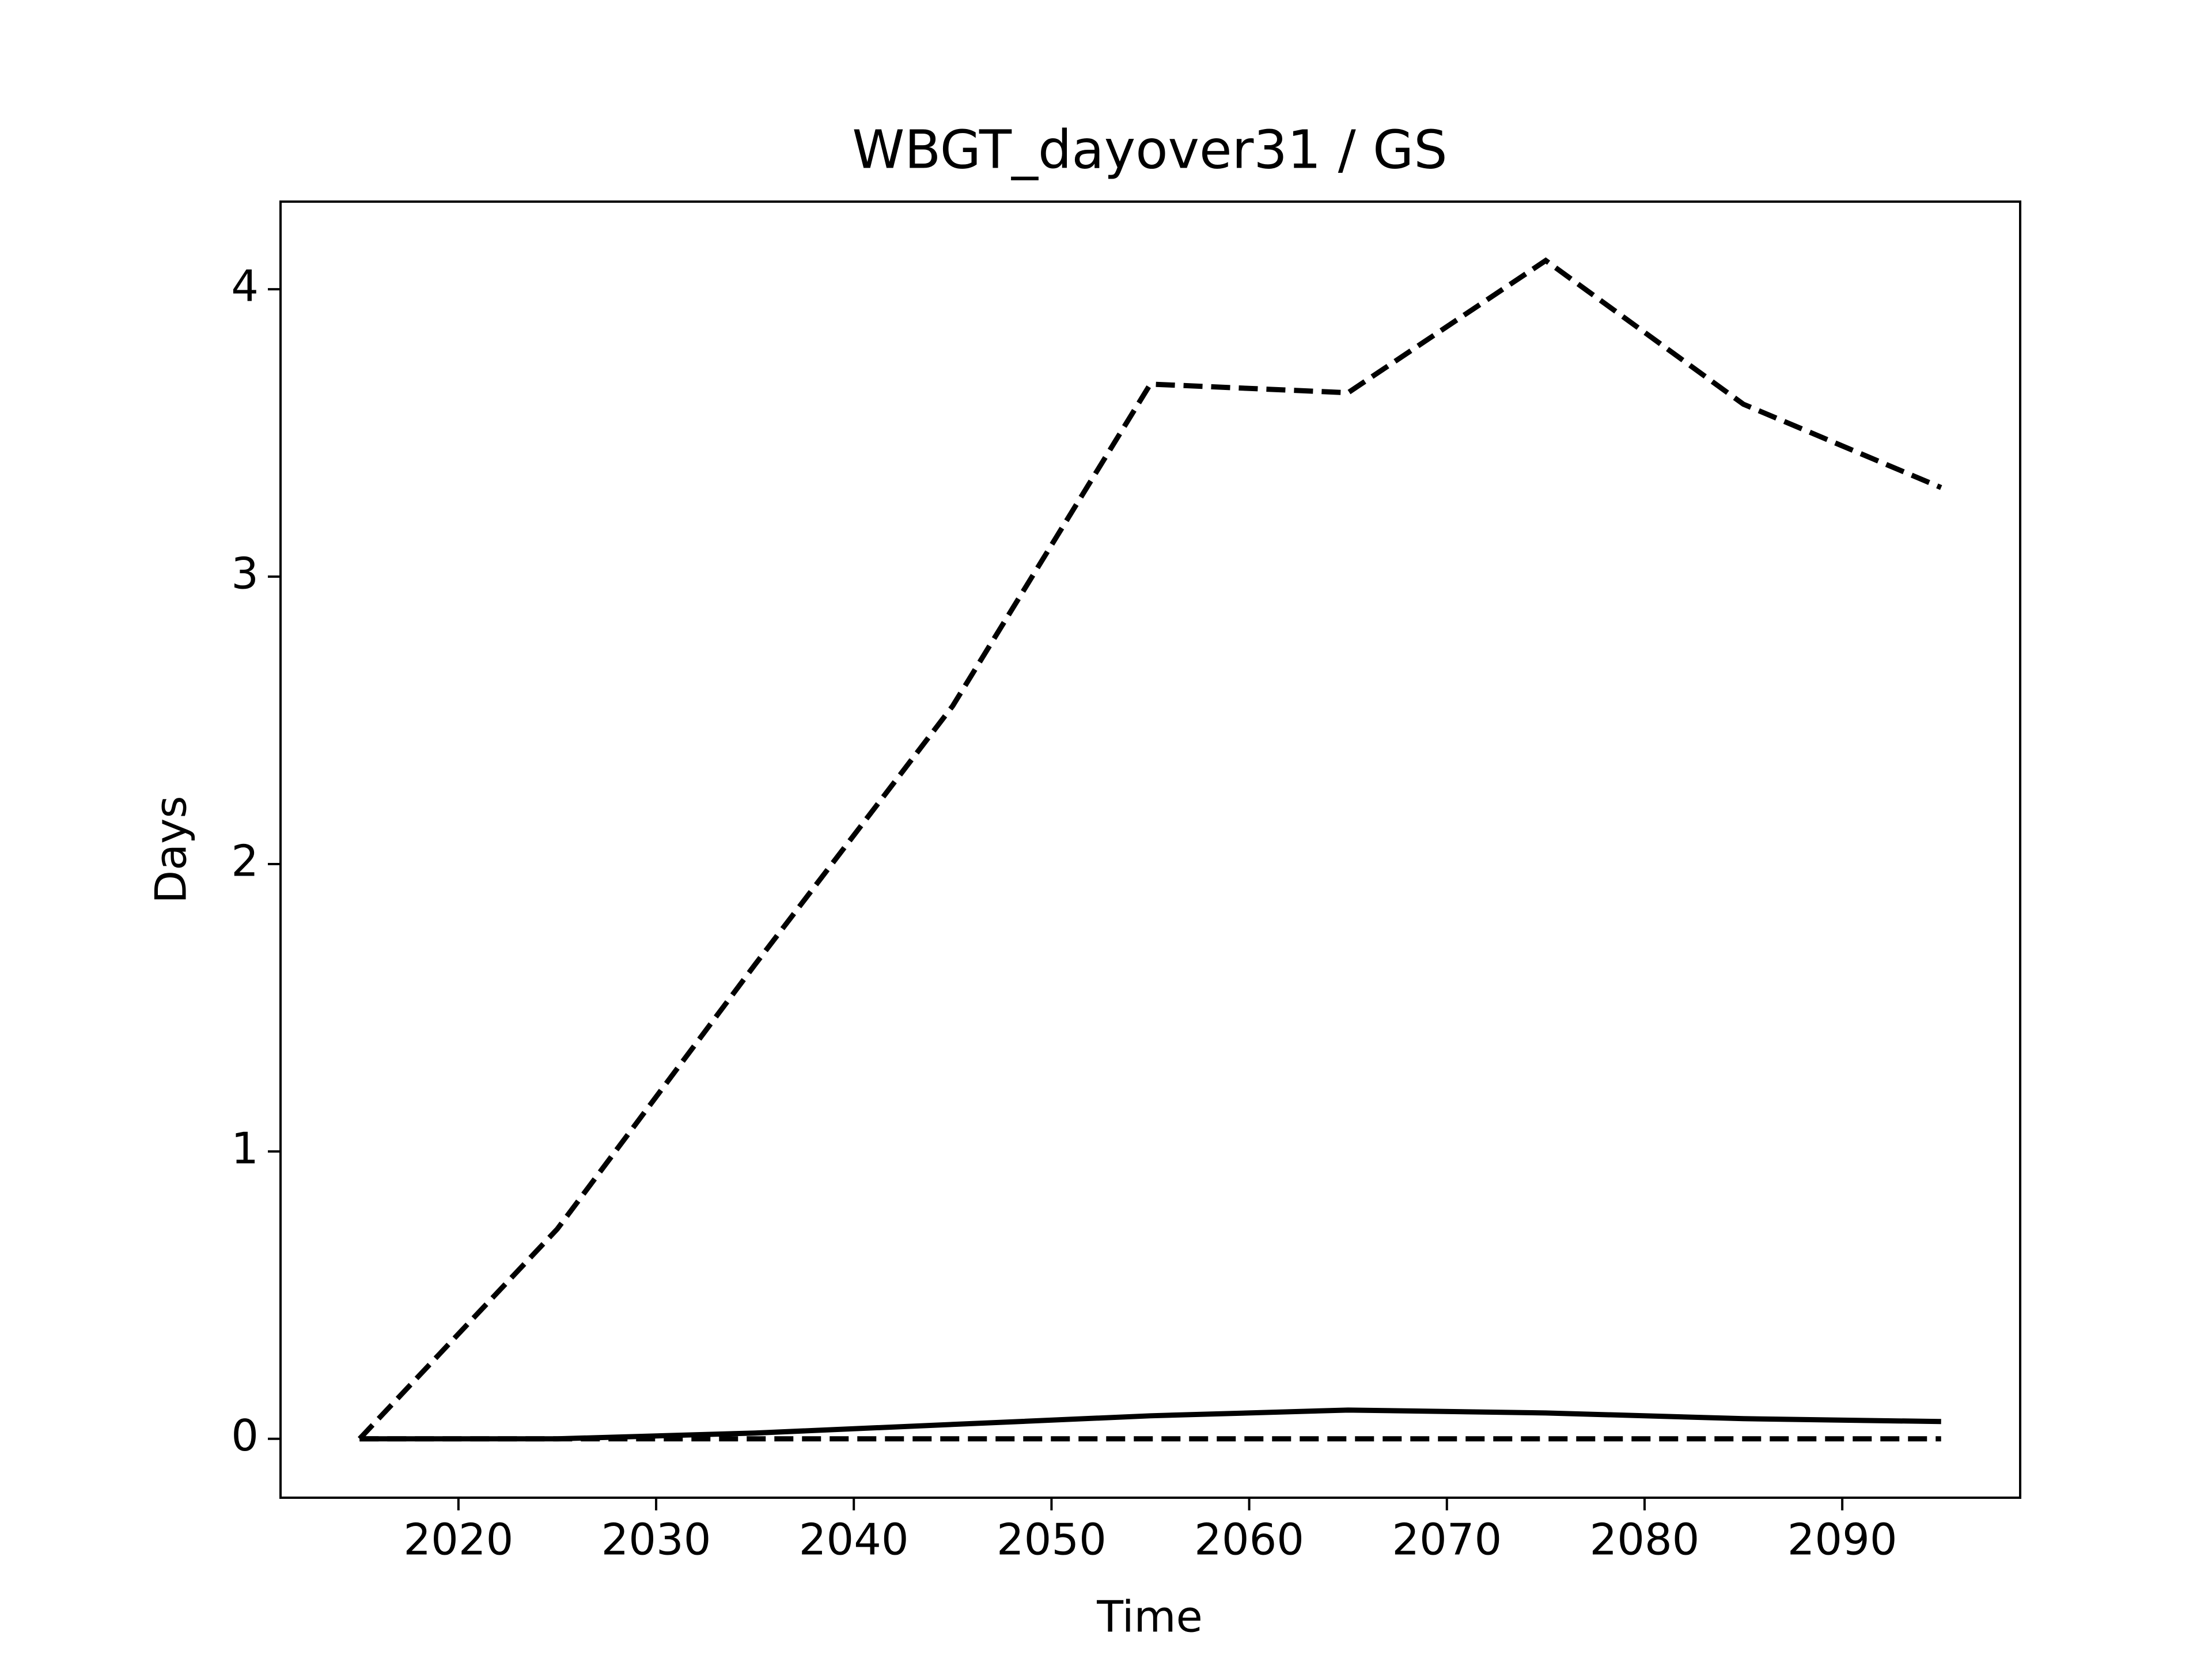  Describe the element at coordinates (854, 1539) in the screenshot. I see `x-tick-label: 2040` at that location.